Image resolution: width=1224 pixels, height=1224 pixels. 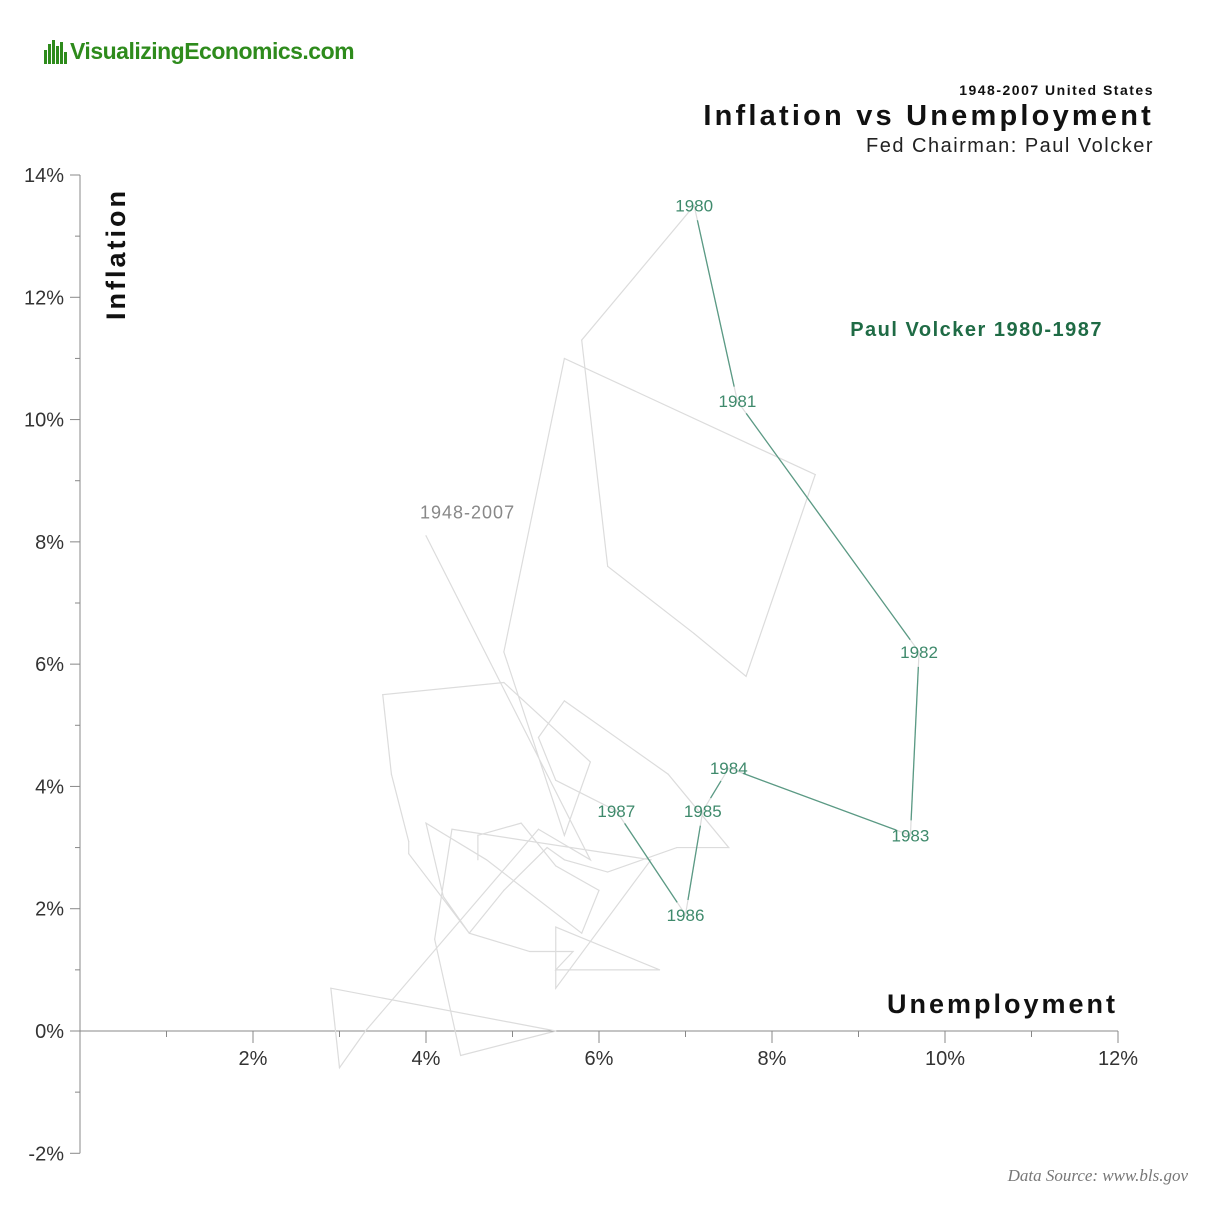 I want to click on bar-chart-logo-icon, so click(x=56, y=52).